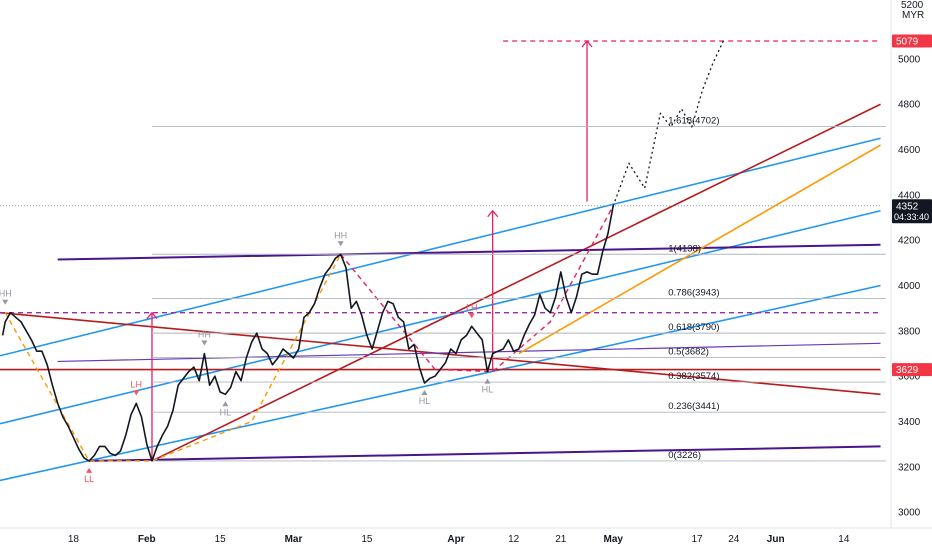 Image resolution: width=932 pixels, height=550 pixels. What do you see at coordinates (147, 539) in the screenshot?
I see `x-tick-label: Feb` at bounding box center [147, 539].